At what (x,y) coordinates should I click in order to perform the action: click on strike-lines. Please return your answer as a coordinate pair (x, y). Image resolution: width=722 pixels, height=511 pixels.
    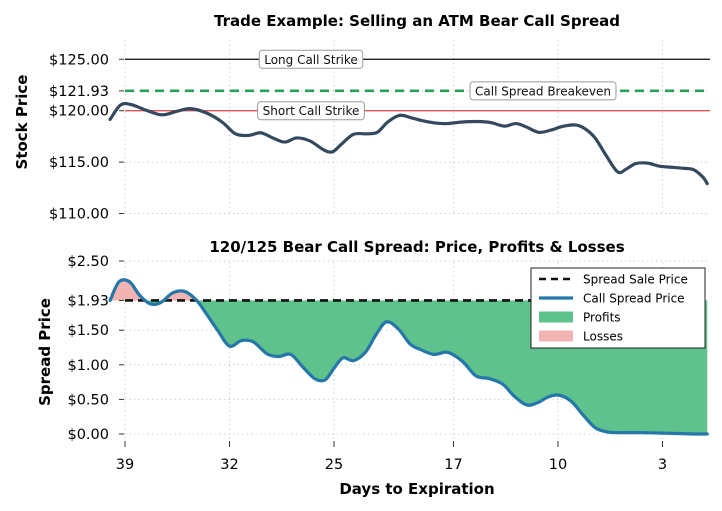
    Looking at the image, I should click on (417, 85).